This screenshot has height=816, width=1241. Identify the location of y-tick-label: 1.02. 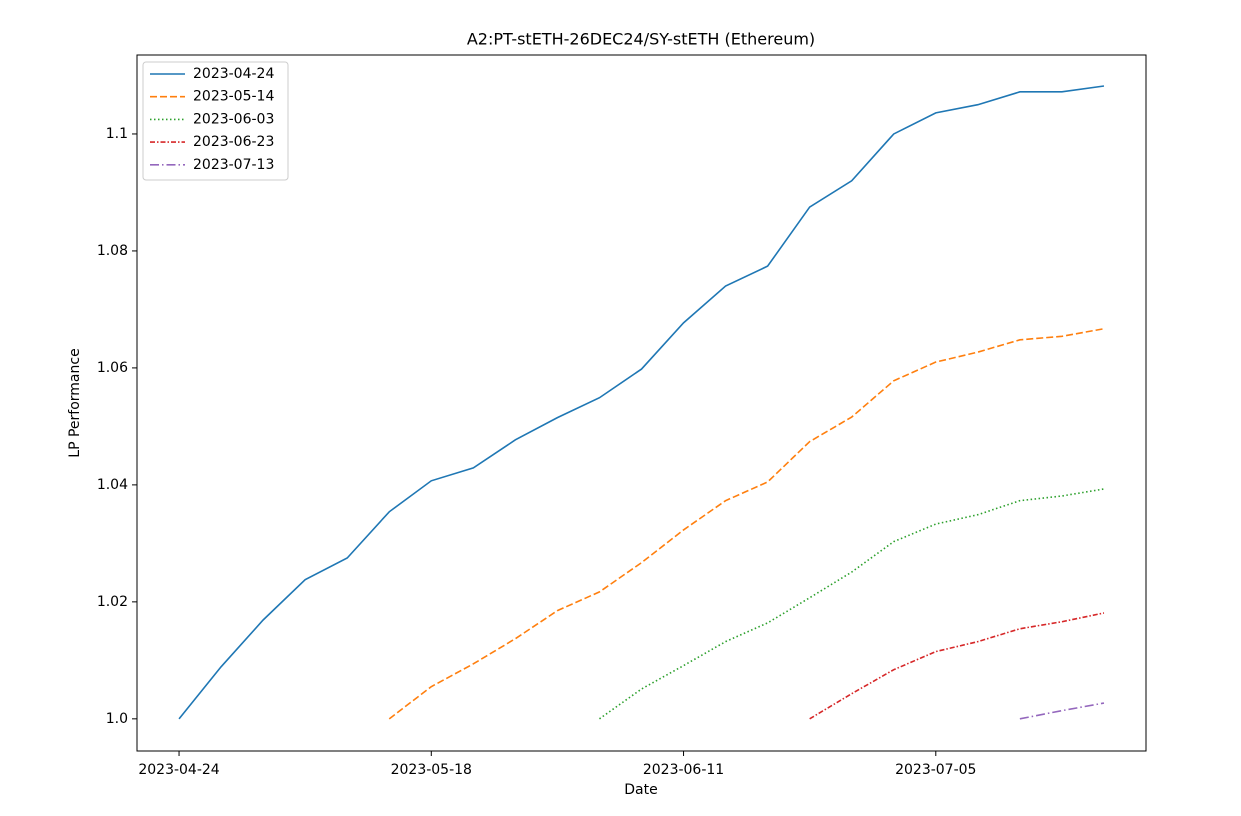
(112, 602).